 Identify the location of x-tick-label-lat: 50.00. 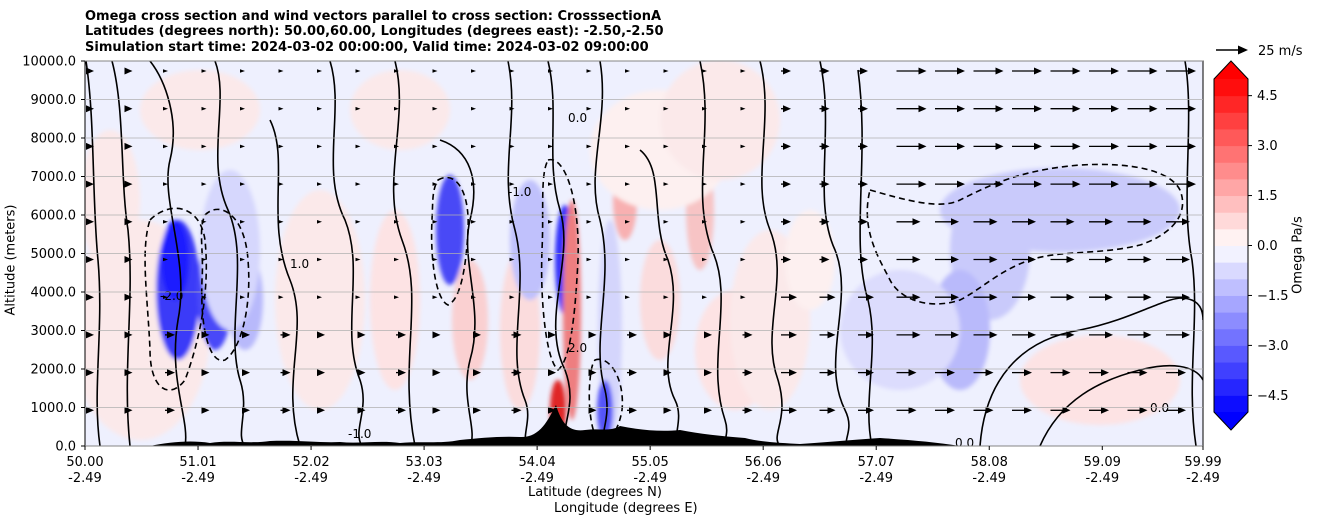
(84, 462).